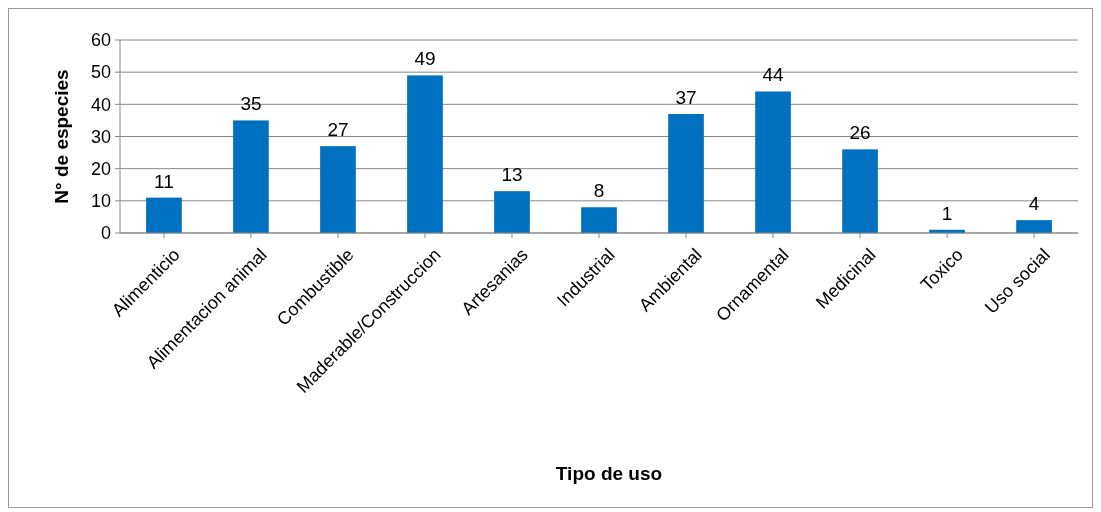 Image resolution: width=1101 pixels, height=512 pixels. What do you see at coordinates (686, 97) in the screenshot?
I see `data-label: 37` at bounding box center [686, 97].